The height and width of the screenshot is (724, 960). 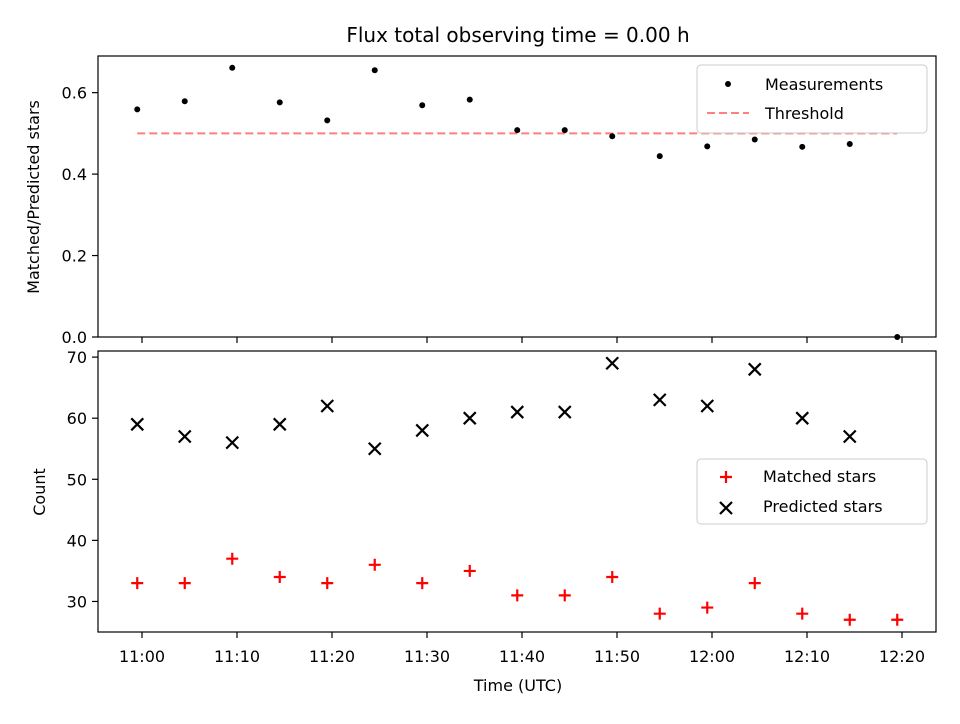 I want to click on top-y-tick-label: 0.0, so click(x=74, y=337).